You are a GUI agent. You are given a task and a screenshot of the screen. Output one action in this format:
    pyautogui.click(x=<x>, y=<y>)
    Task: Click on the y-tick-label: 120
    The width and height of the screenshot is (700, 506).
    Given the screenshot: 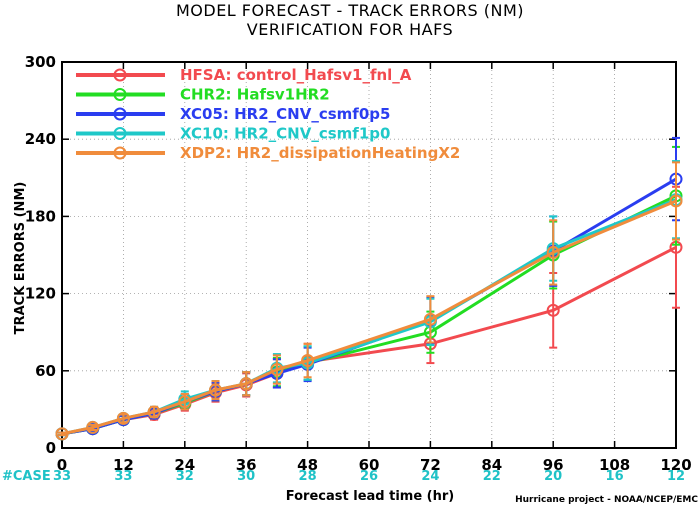 What is the action you would take?
    pyautogui.click(x=40, y=294)
    